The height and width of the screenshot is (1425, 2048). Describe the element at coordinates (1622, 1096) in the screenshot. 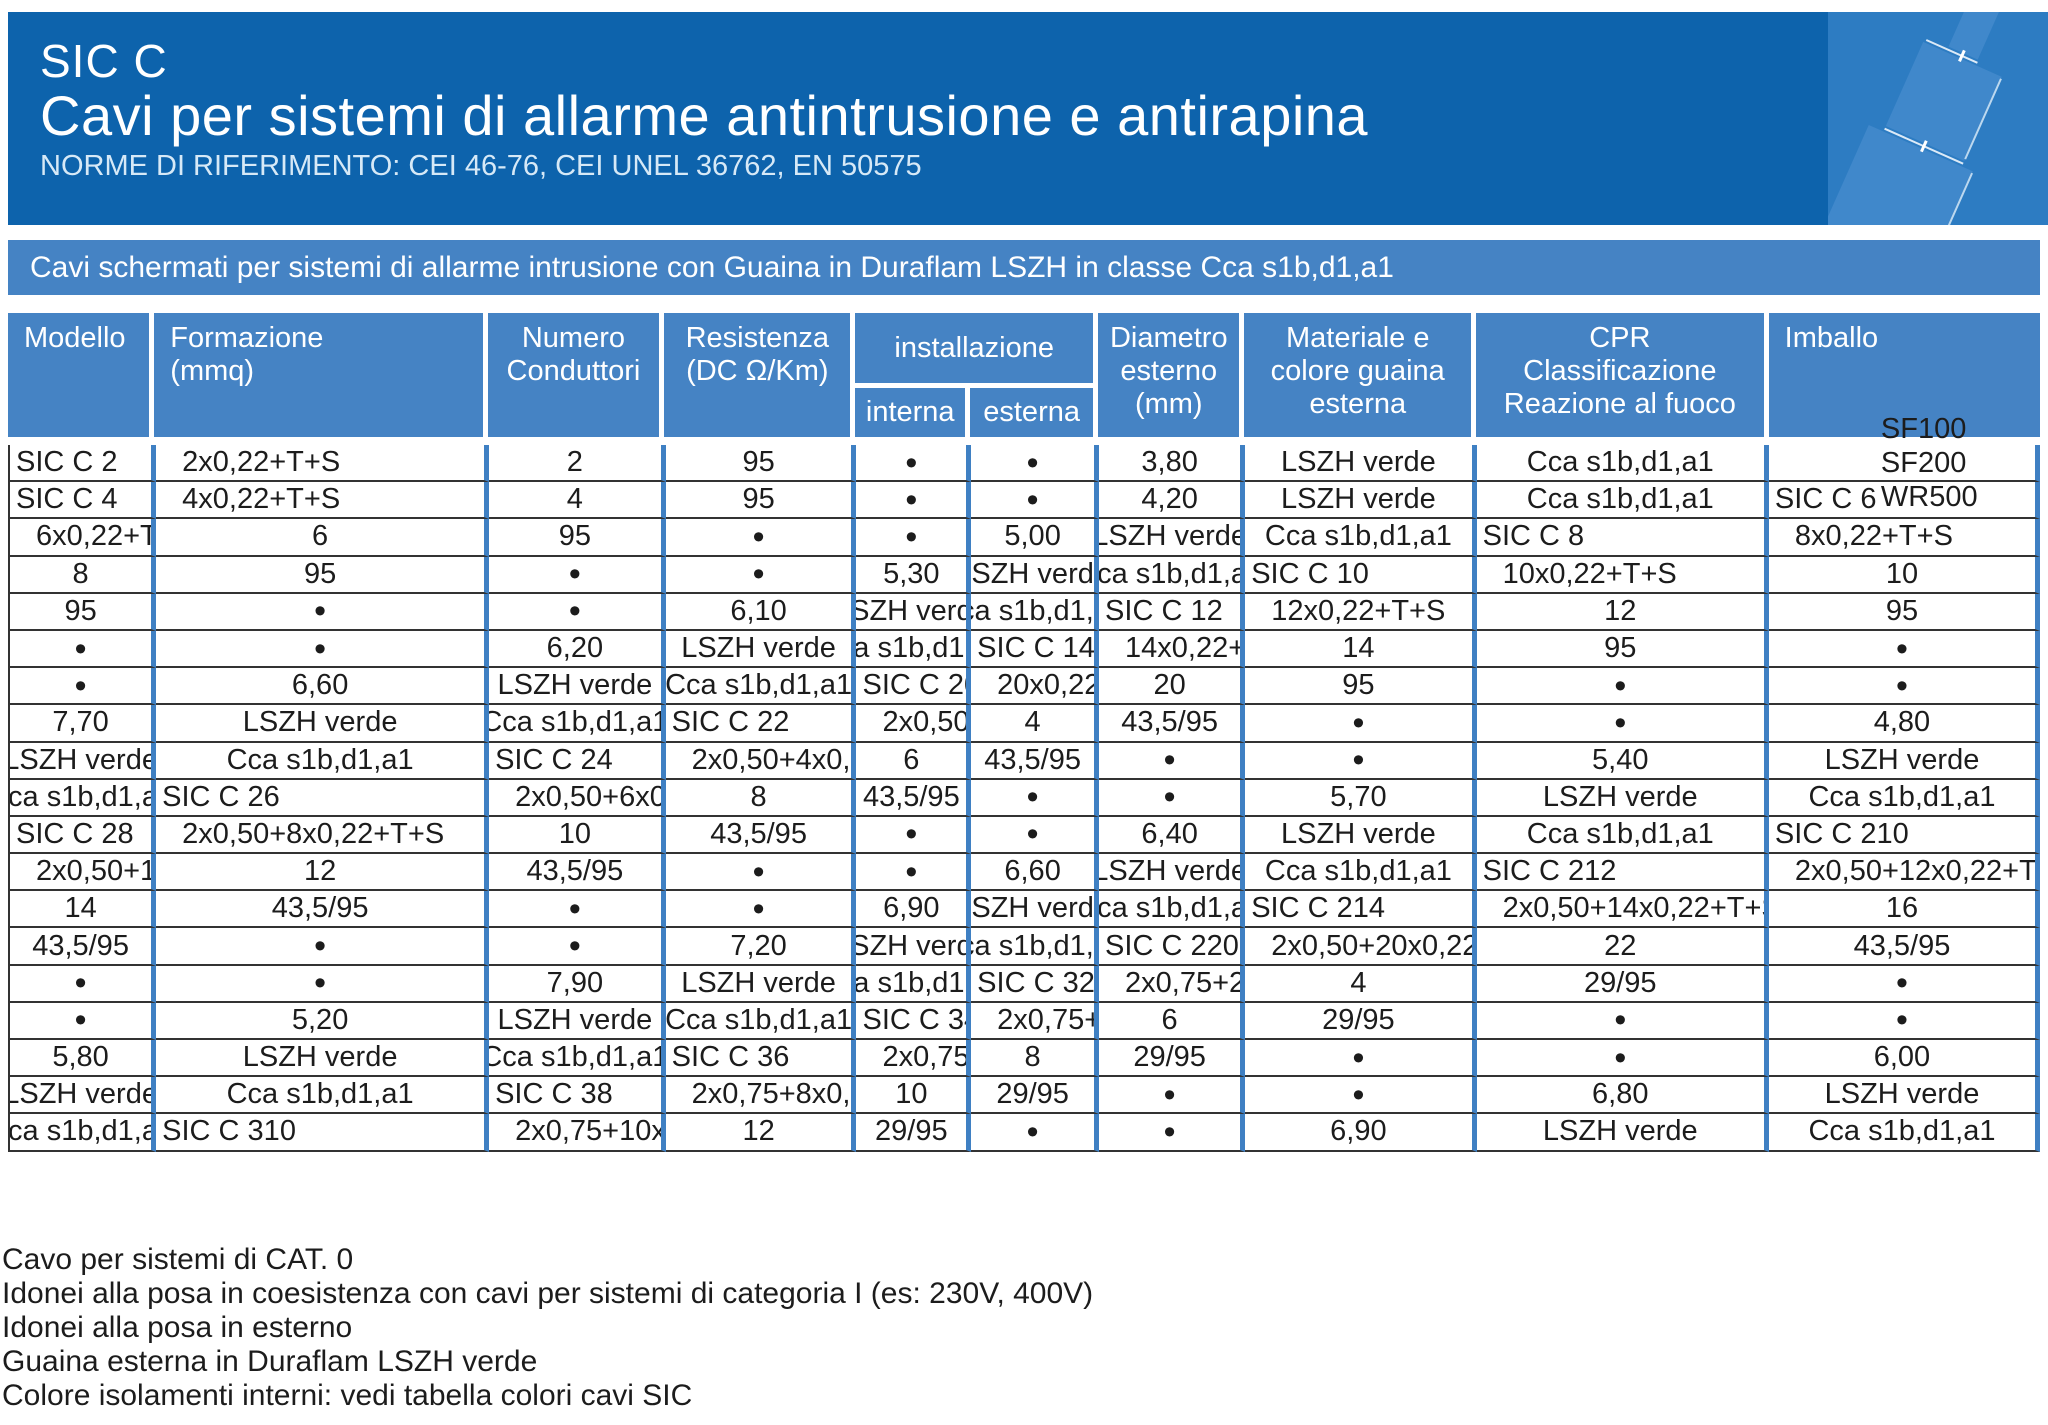

I see `cell-diametro: 6,80` at that location.